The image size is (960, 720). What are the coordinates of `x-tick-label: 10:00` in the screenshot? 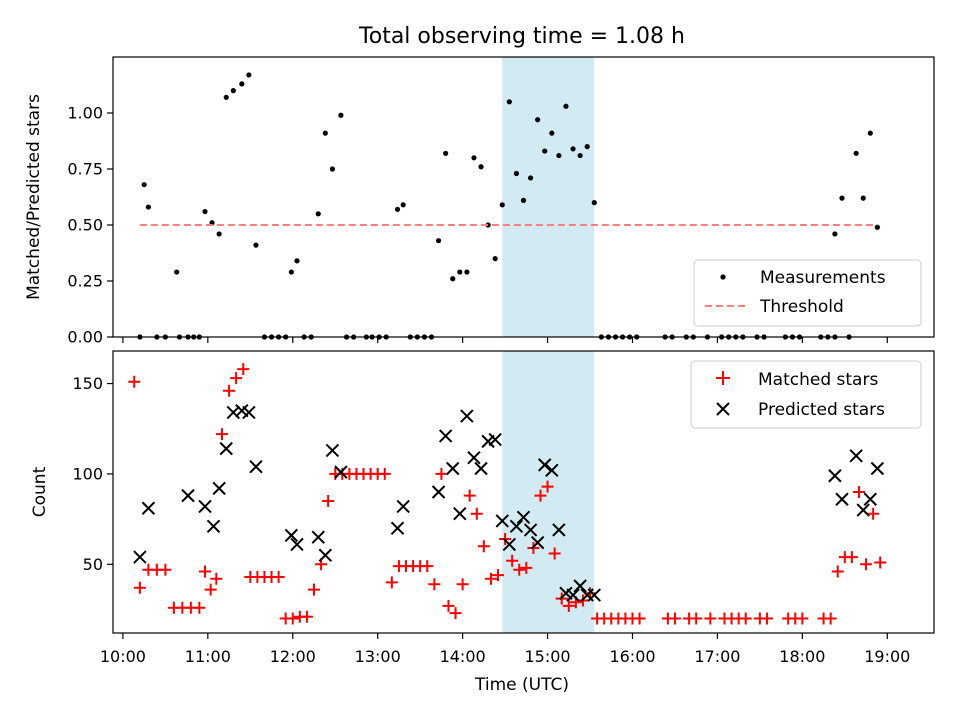 It's located at (123, 656).